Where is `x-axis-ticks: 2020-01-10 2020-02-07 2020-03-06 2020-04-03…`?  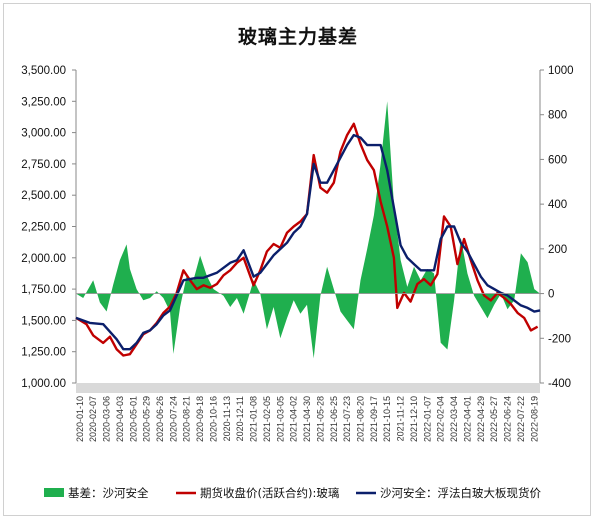 x-axis-ticks: 2020-01-10 2020-02-07 2020-03-06 2020-04-03… is located at coordinates (307, 419).